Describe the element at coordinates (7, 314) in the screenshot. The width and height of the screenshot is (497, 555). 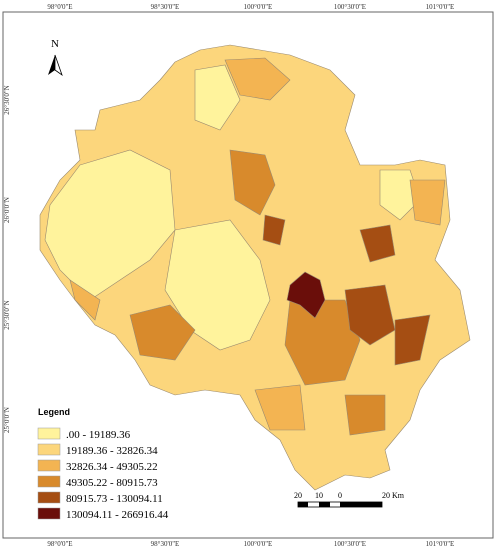
I see `latitude-label: 25°30'0"N` at that location.